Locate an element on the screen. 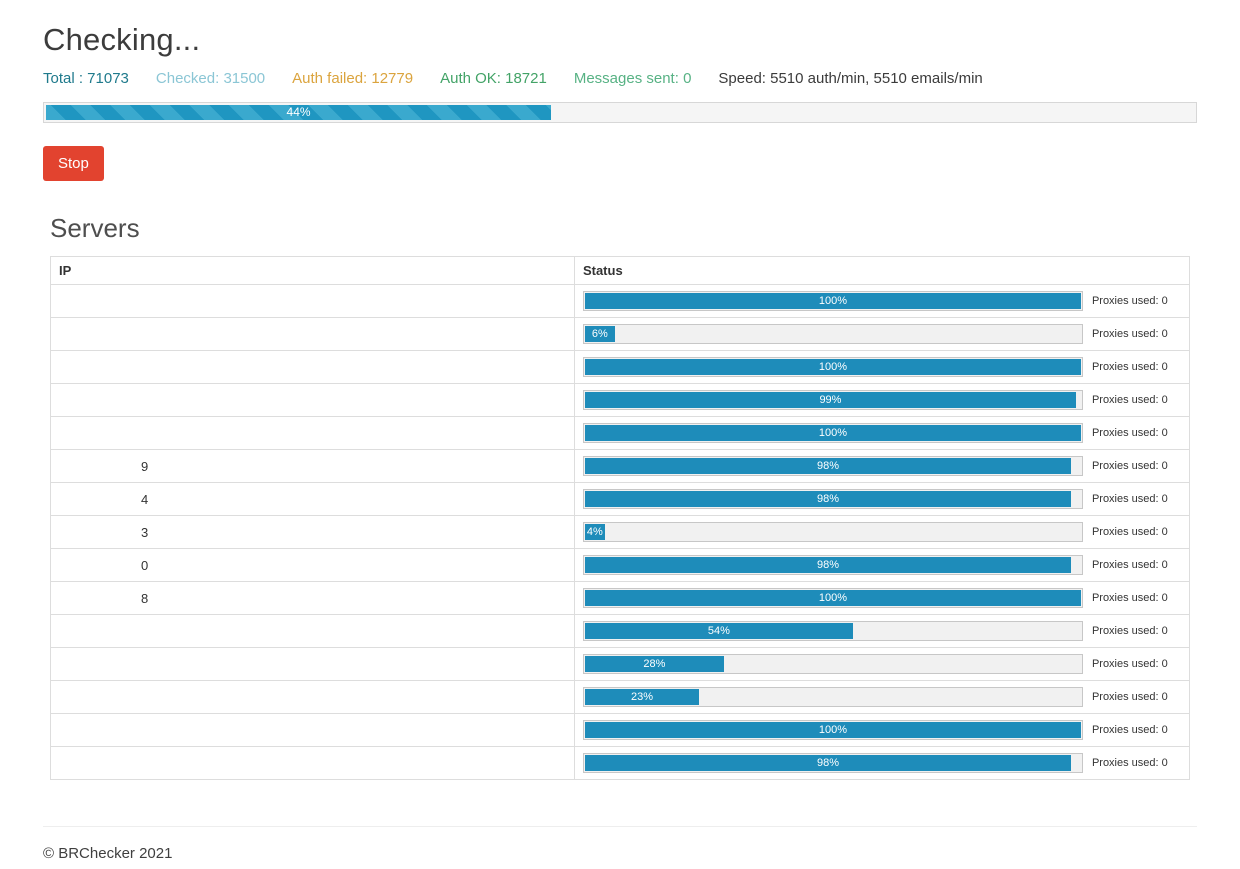  server-row: 6% Proxies used: 0 is located at coordinates (620, 334).